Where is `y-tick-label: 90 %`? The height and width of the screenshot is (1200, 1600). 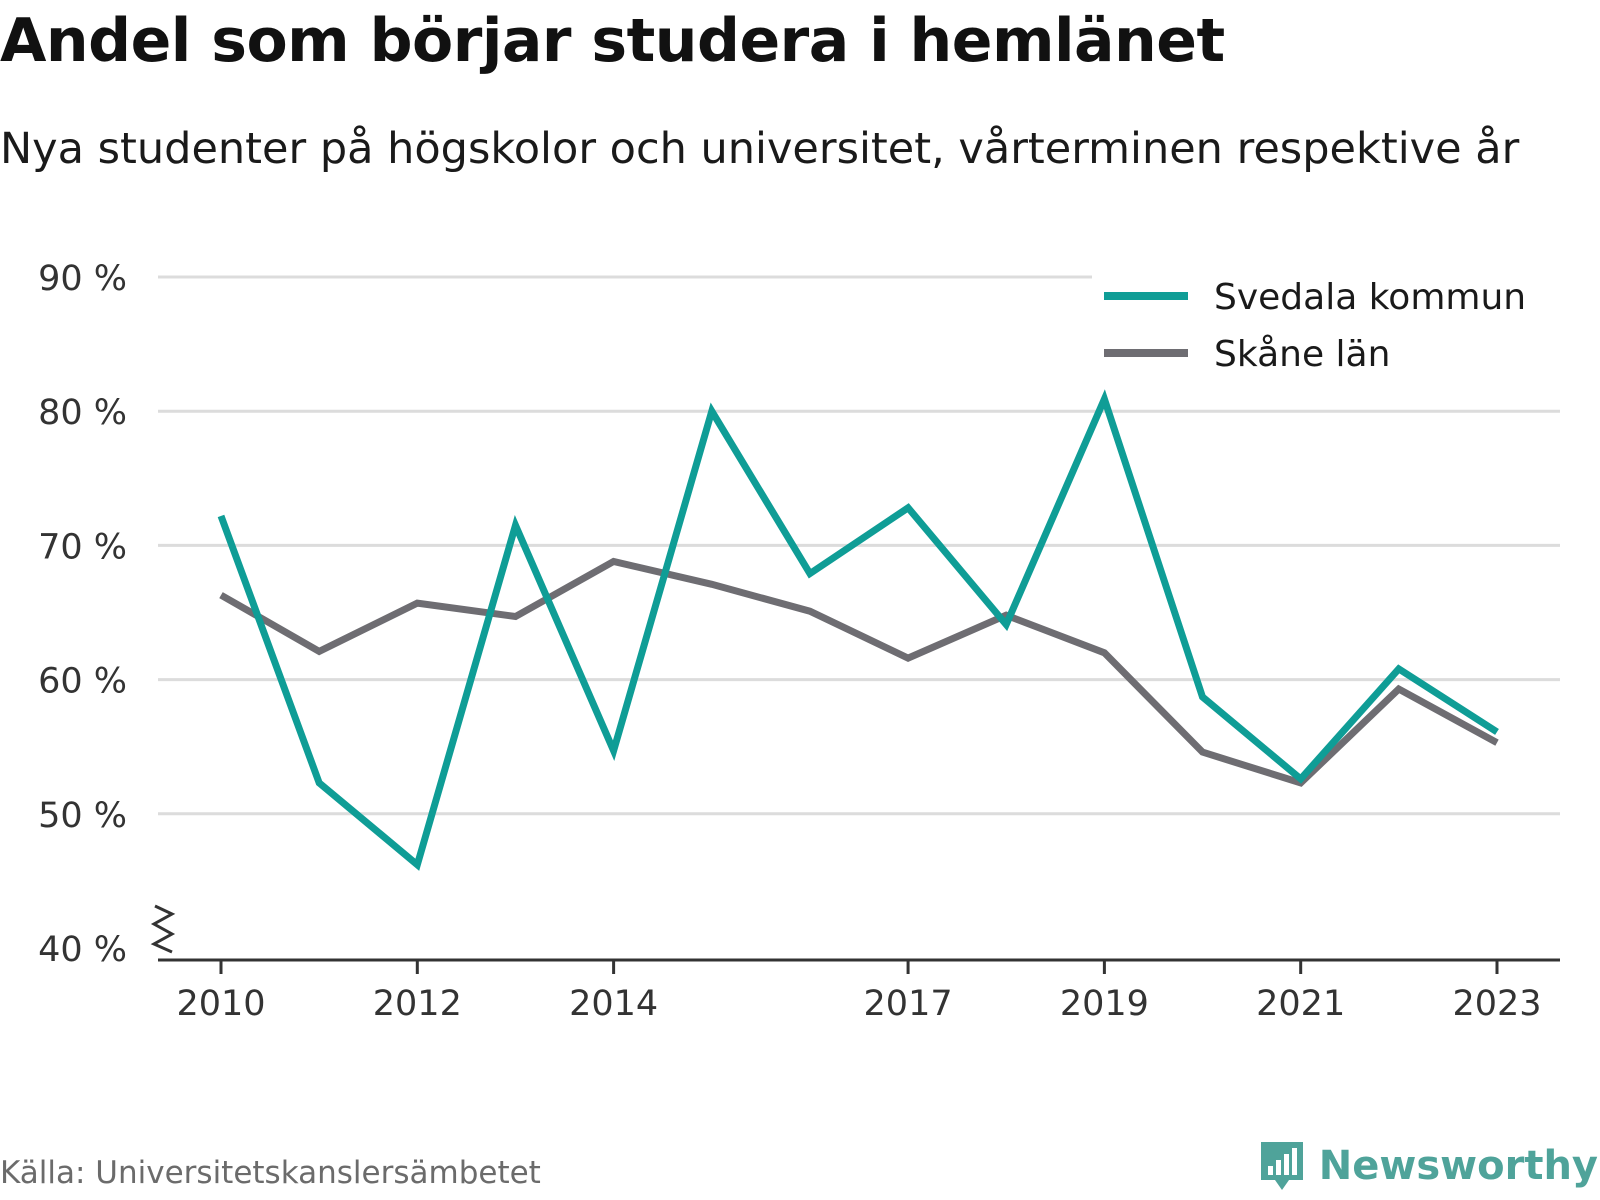
y-tick-label: 90 % is located at coordinates (82, 279).